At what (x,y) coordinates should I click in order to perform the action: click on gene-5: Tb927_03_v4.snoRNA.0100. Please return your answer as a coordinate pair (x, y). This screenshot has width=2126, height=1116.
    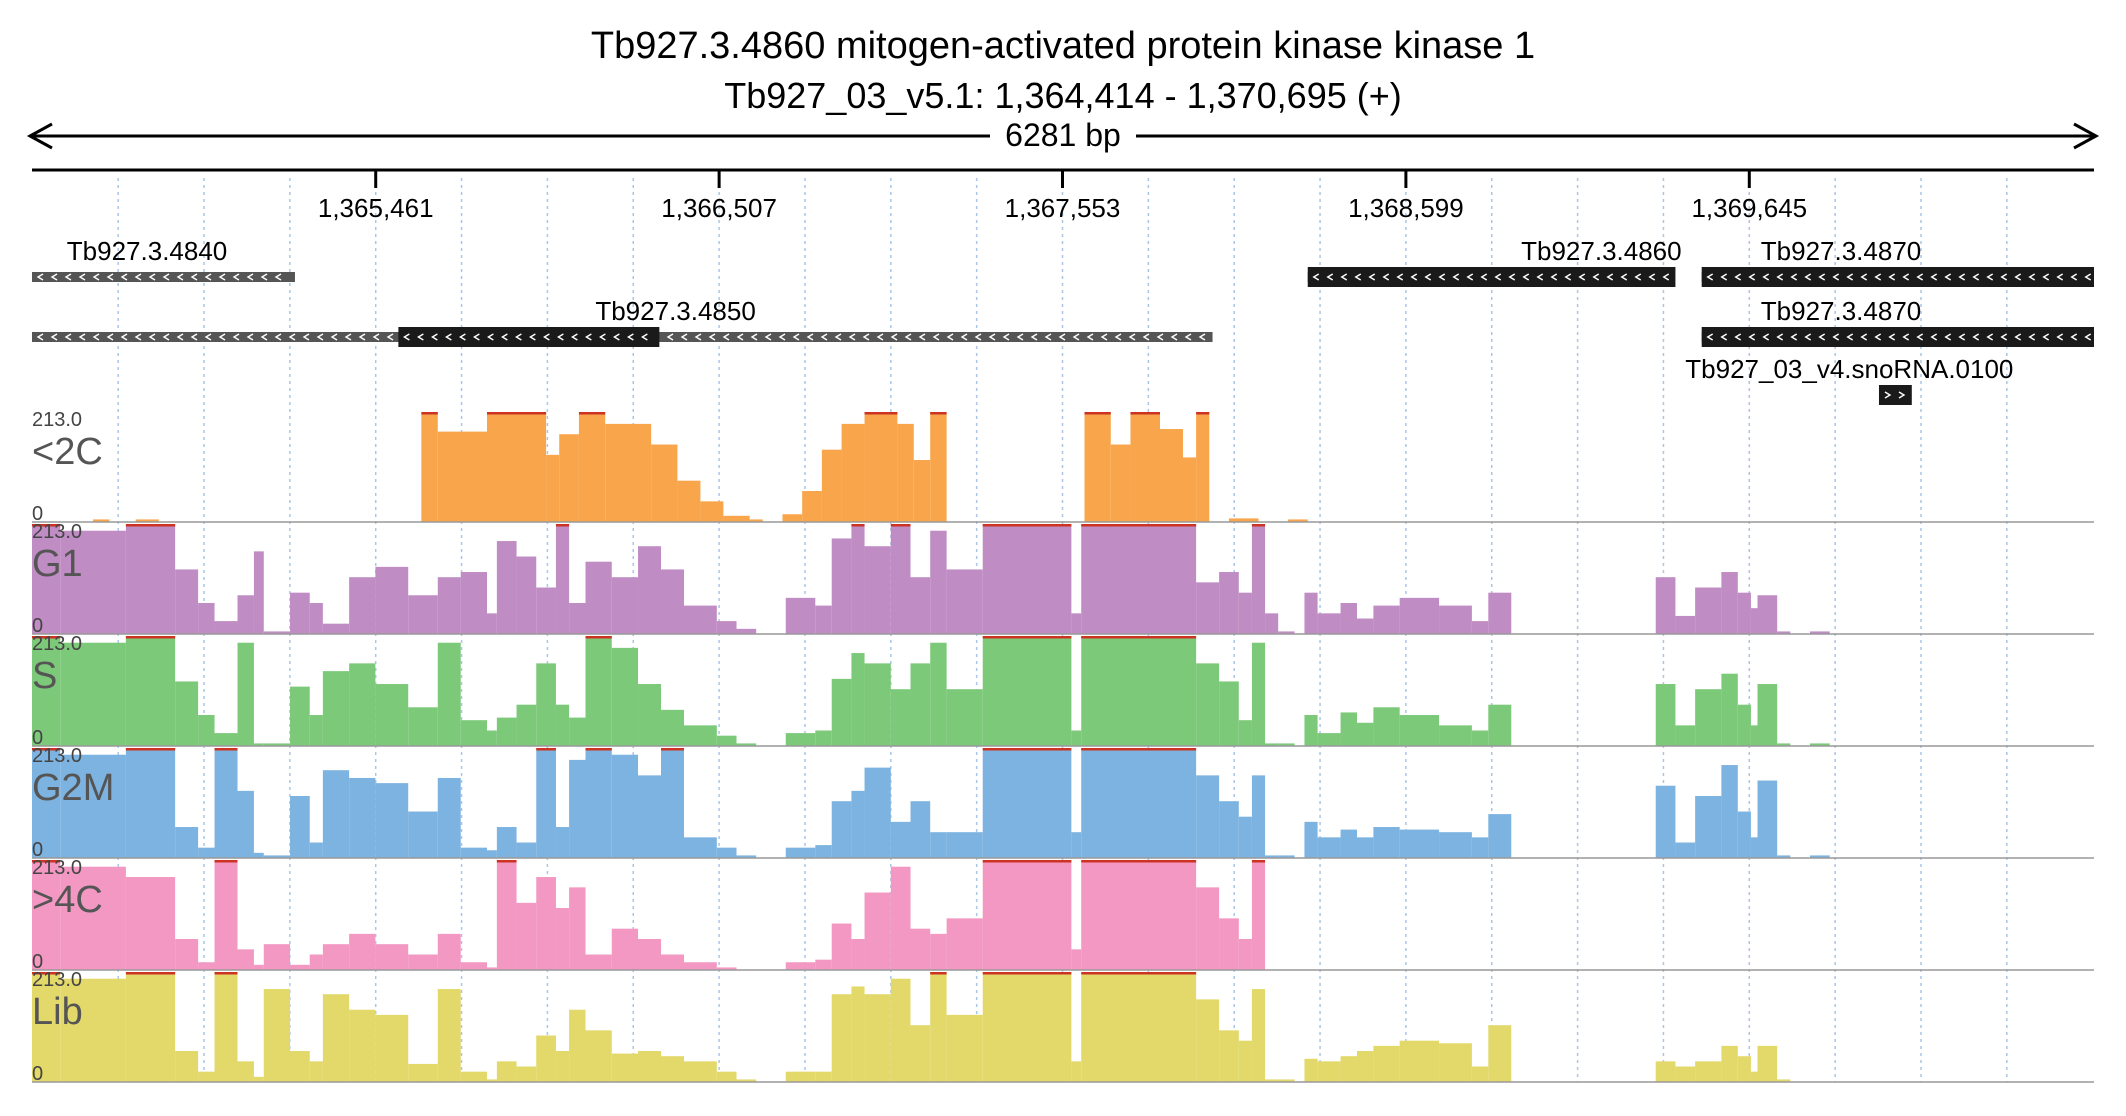
    Looking at the image, I should click on (1849, 379).